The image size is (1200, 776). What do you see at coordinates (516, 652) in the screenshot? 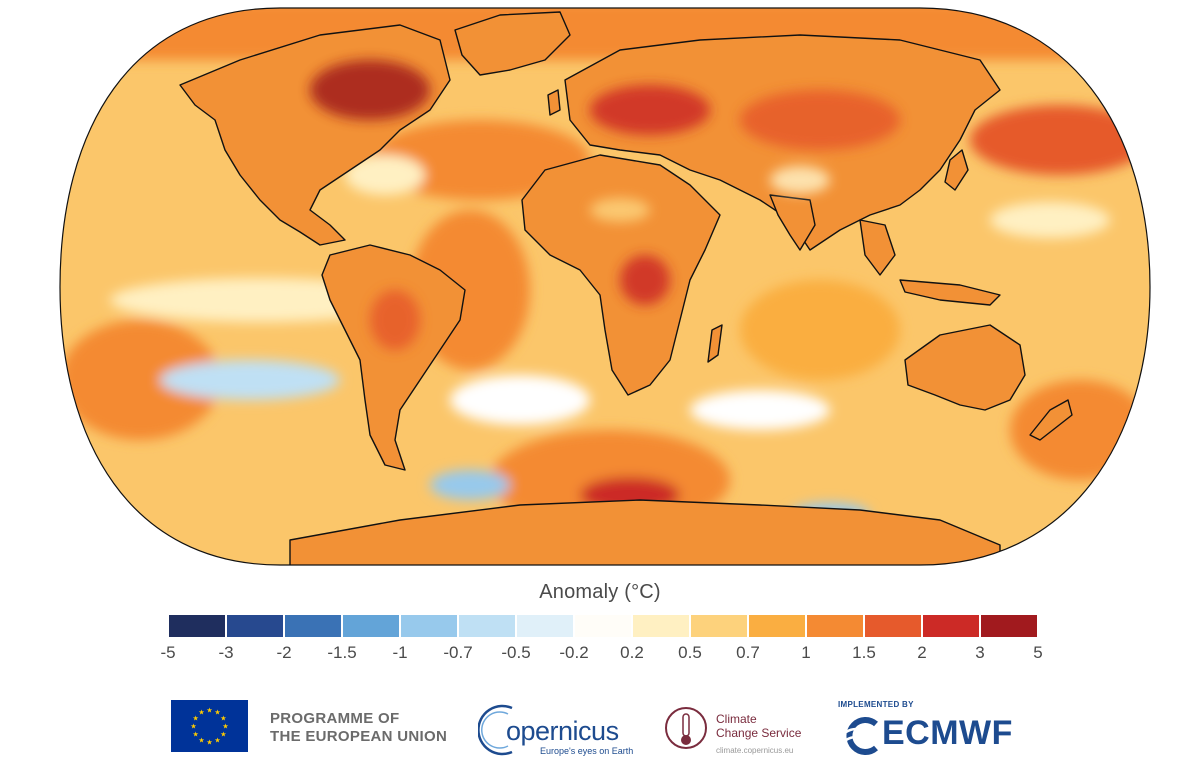
I see `legend-tick-label: -0.5` at bounding box center [516, 652].